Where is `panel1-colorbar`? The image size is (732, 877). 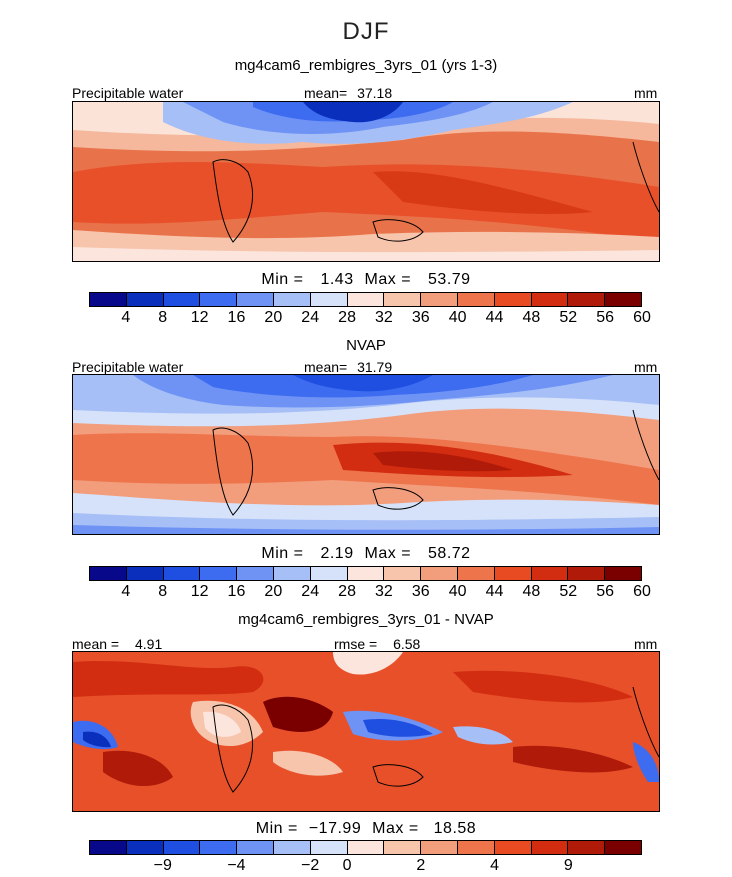 panel1-colorbar is located at coordinates (365, 299).